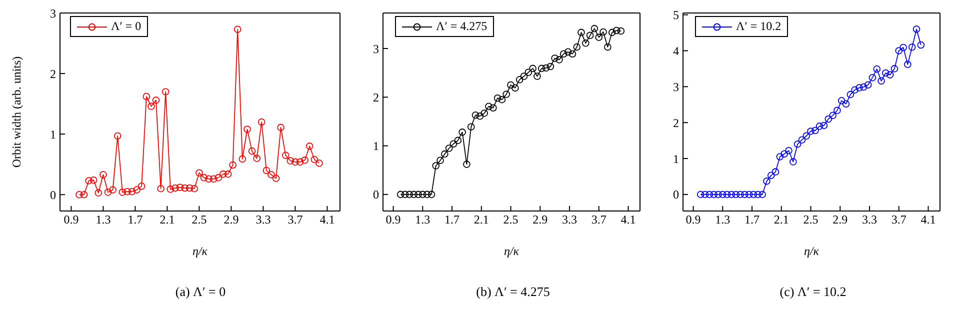  Describe the element at coordinates (422, 219) in the screenshot. I see `x-tick-label: 1.3` at that location.